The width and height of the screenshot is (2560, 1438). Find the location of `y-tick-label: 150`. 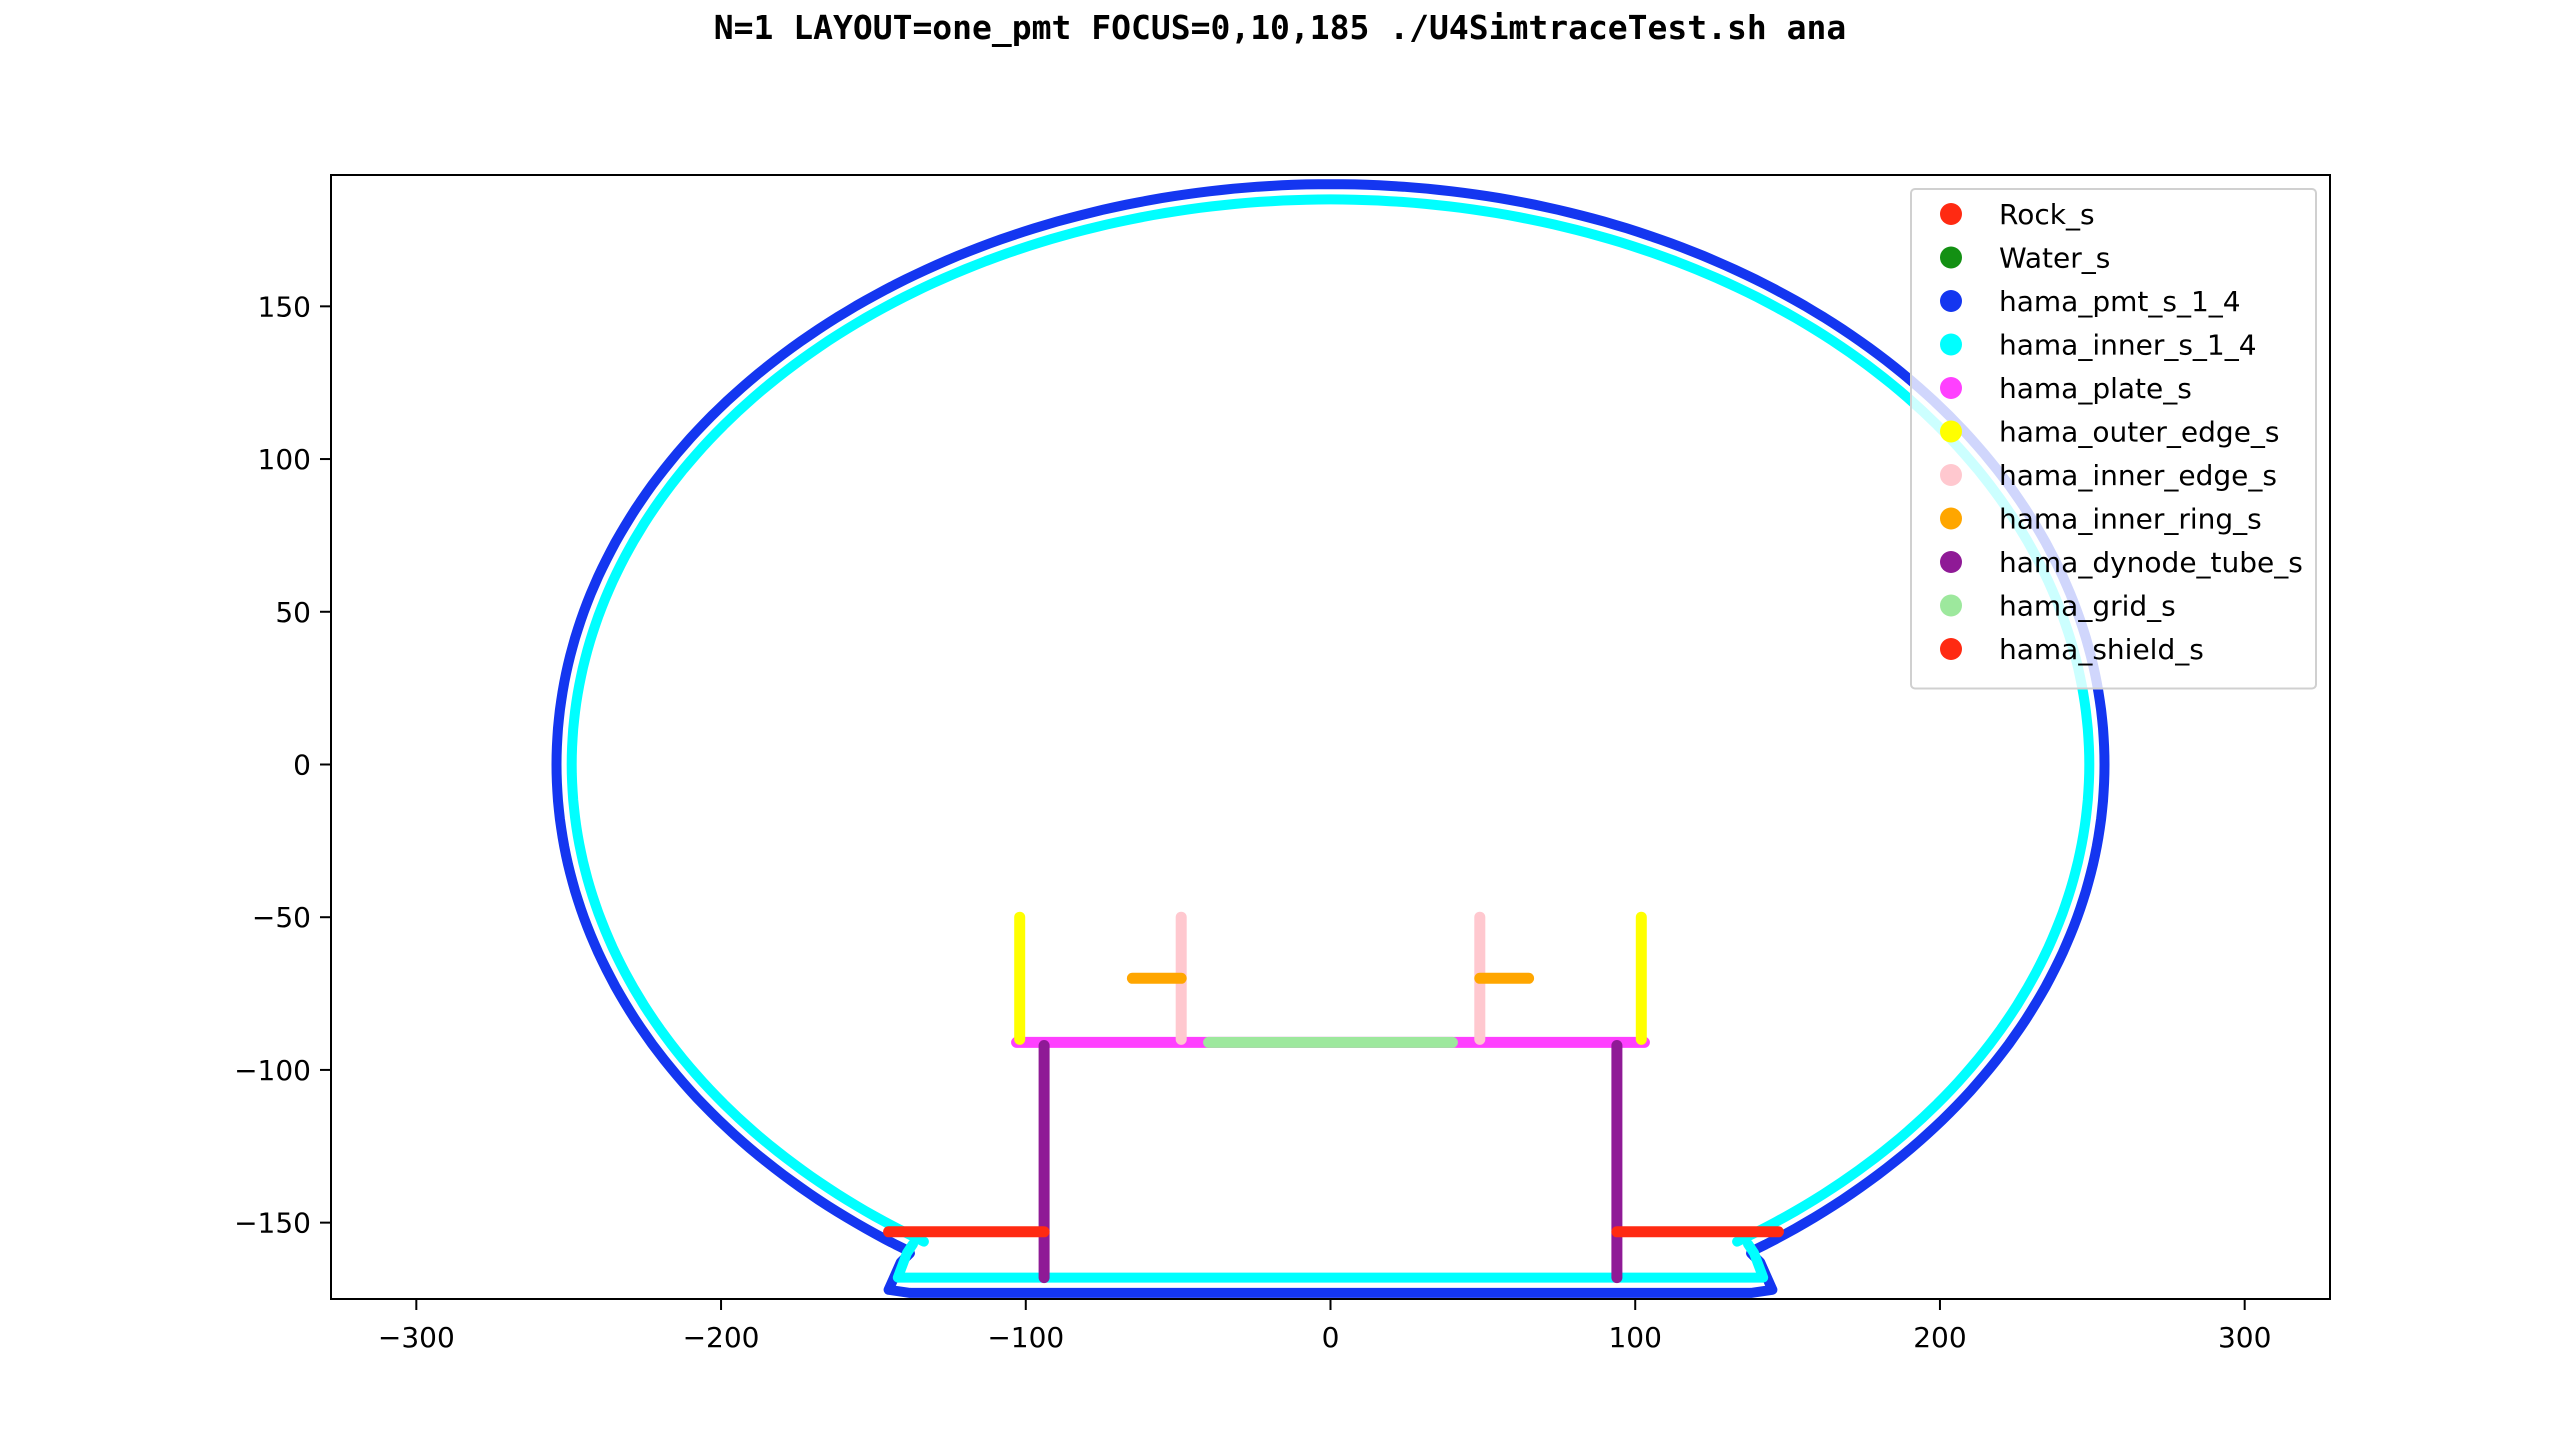

y-tick-label: 150 is located at coordinates (284, 306).